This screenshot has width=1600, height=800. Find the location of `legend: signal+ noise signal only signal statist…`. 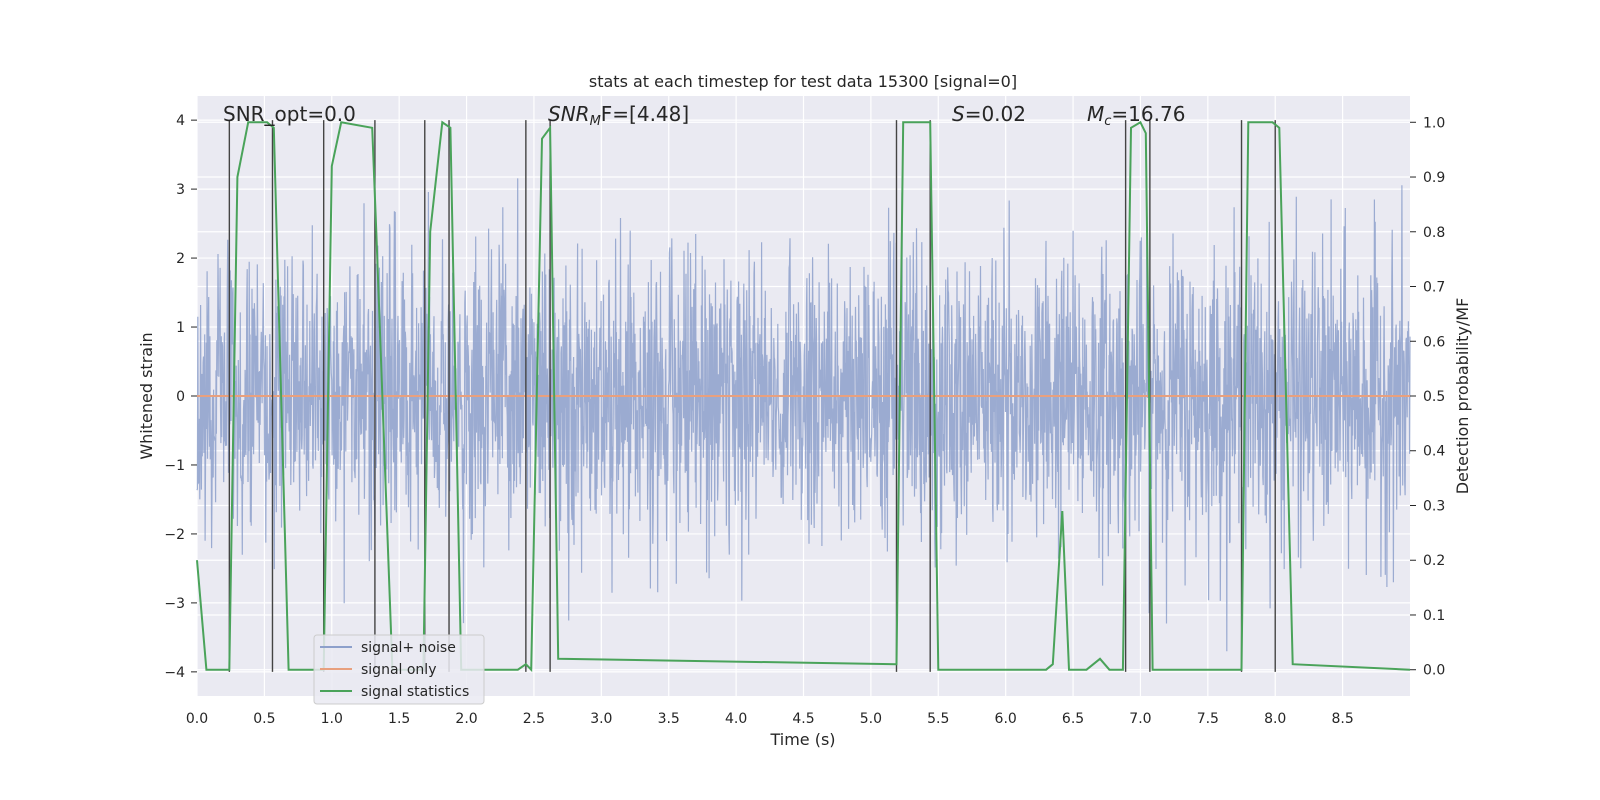

legend: signal+ noise signal only signal statist… is located at coordinates (399, 669).